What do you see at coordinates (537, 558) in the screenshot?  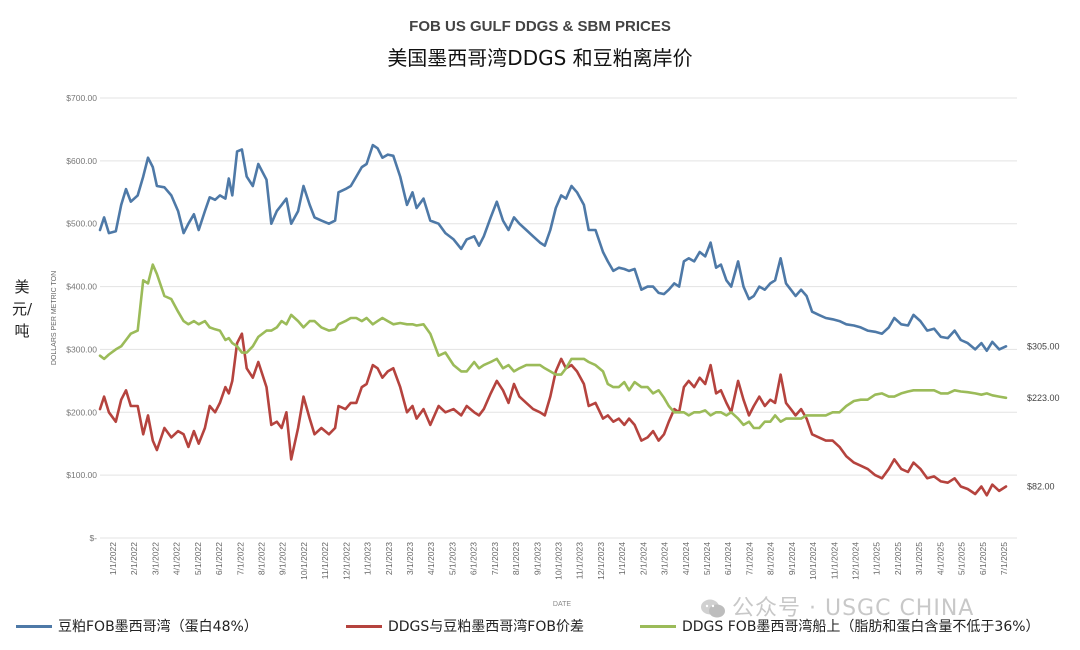 I see `x-tick-label: 9/1/2023` at bounding box center [537, 558].